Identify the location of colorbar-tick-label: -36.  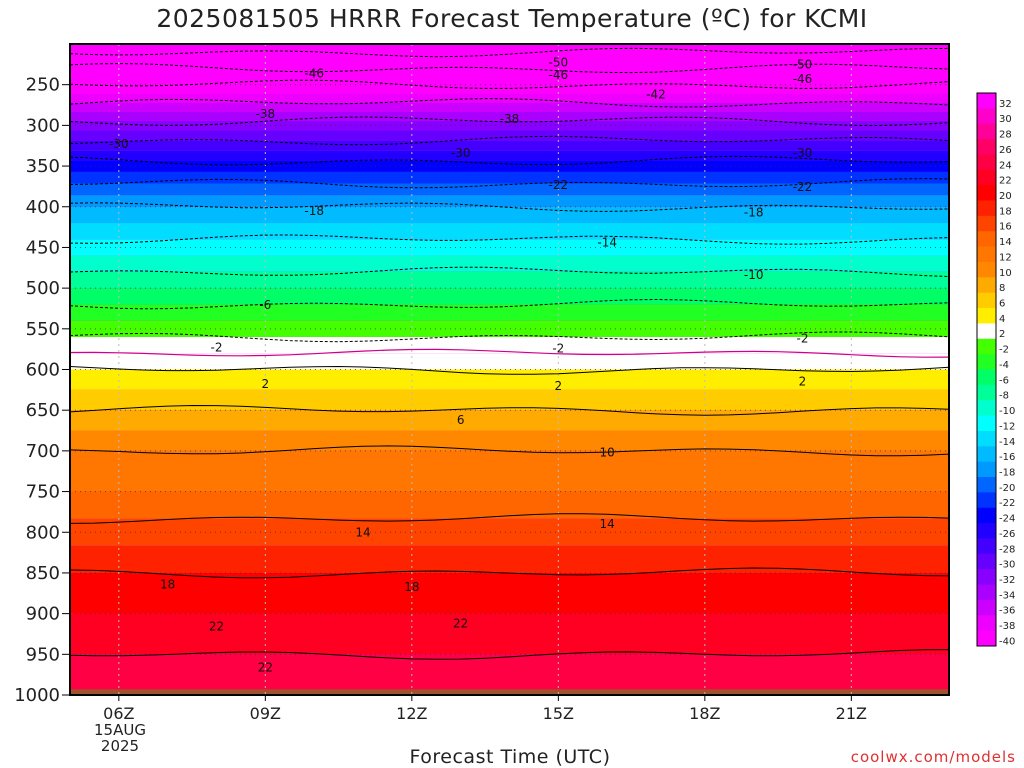
(1007, 611).